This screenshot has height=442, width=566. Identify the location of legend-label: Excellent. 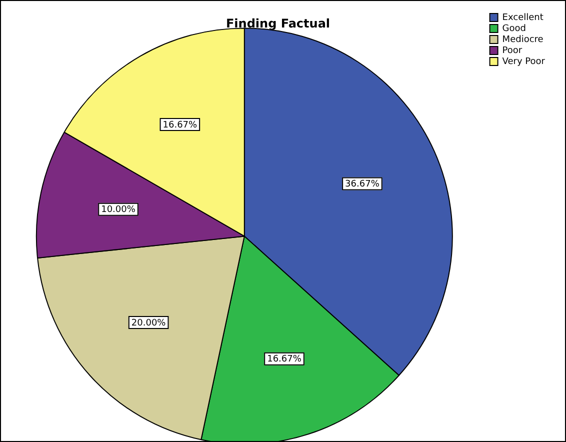
(523, 17).